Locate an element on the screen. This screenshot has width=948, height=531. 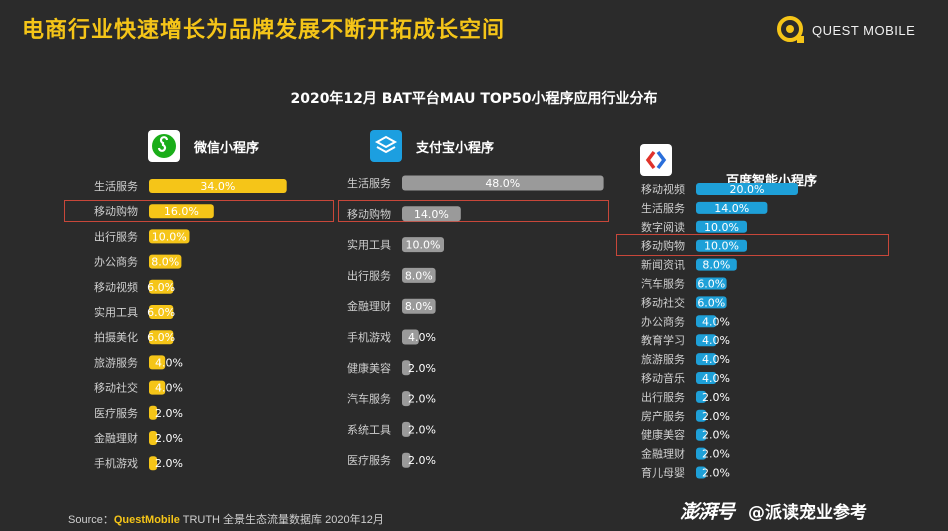
wechat-category-label: 移动购物 is located at coordinates (116, 211).